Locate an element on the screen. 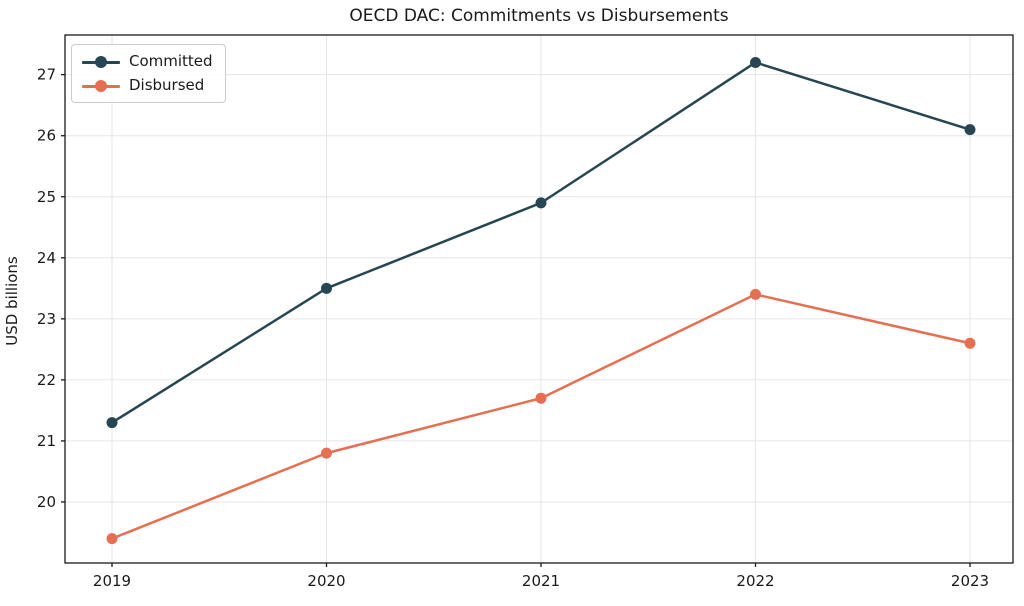 This screenshot has width=1024, height=606. legend-item-committed: Committed is located at coordinates (147, 61).